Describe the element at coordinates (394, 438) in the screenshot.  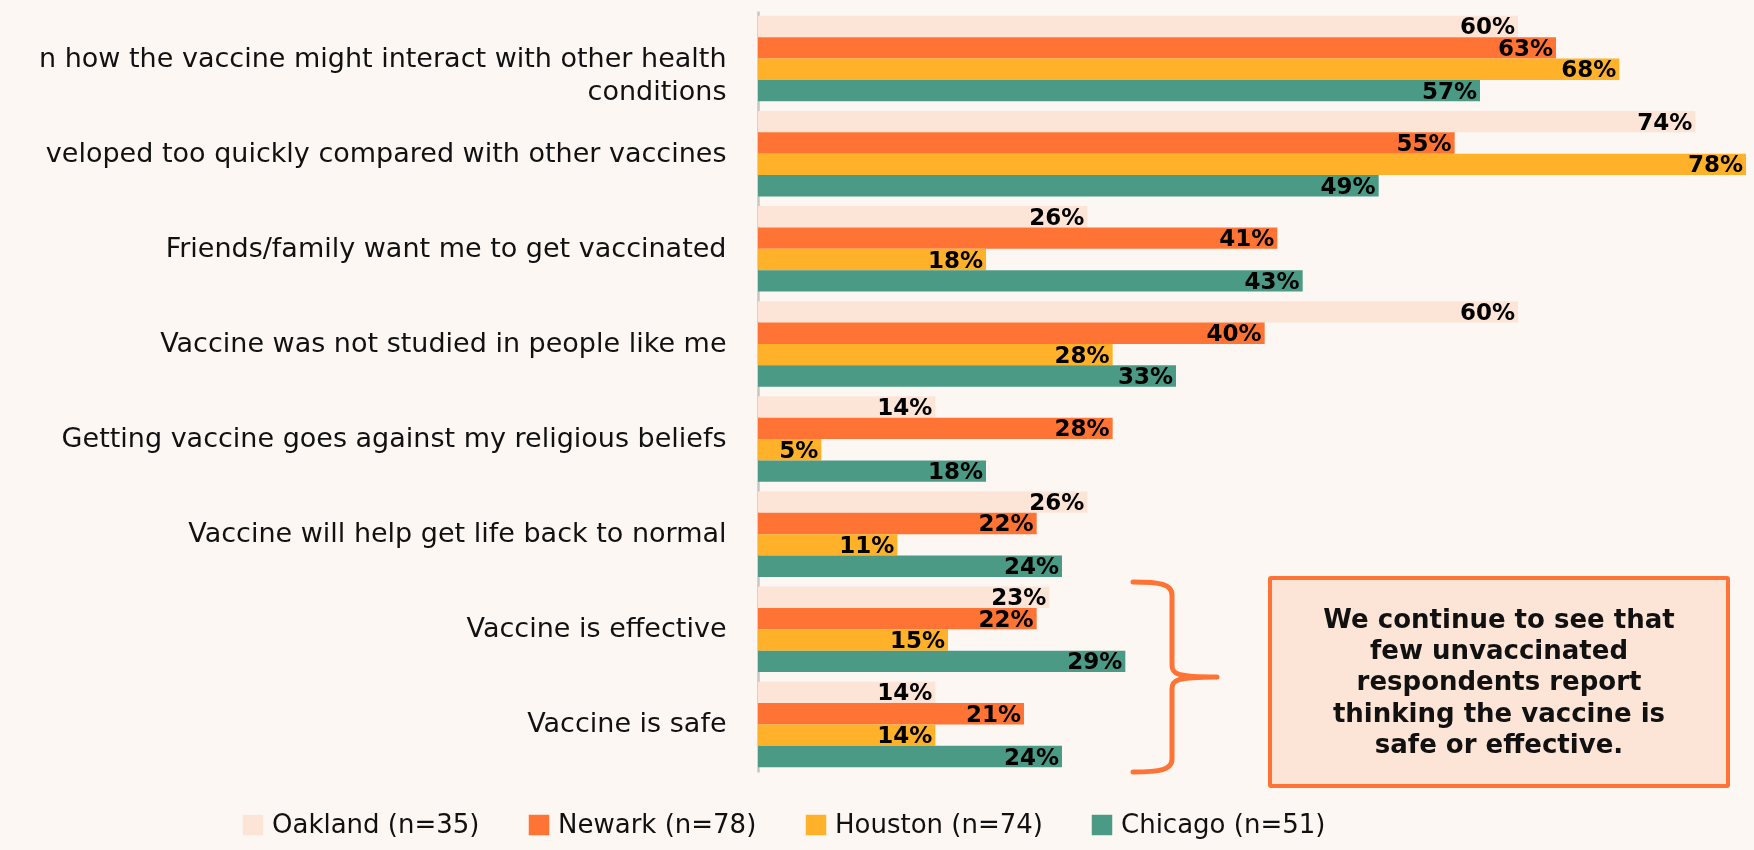
I see `y-tick-label: Getting vaccine goes against my religious beliefs` at that location.